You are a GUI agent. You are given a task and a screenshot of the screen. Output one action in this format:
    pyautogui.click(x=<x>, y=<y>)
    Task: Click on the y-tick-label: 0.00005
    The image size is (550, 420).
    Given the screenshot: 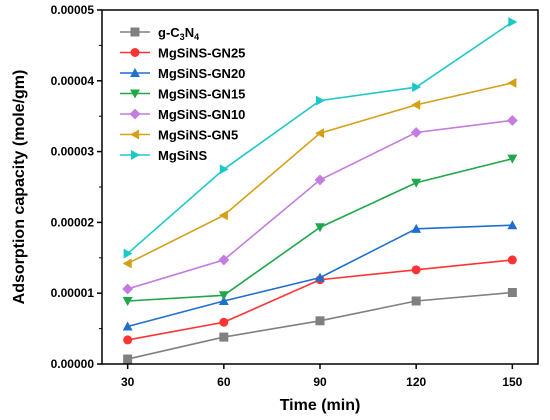 What is the action you would take?
    pyautogui.click(x=73, y=10)
    